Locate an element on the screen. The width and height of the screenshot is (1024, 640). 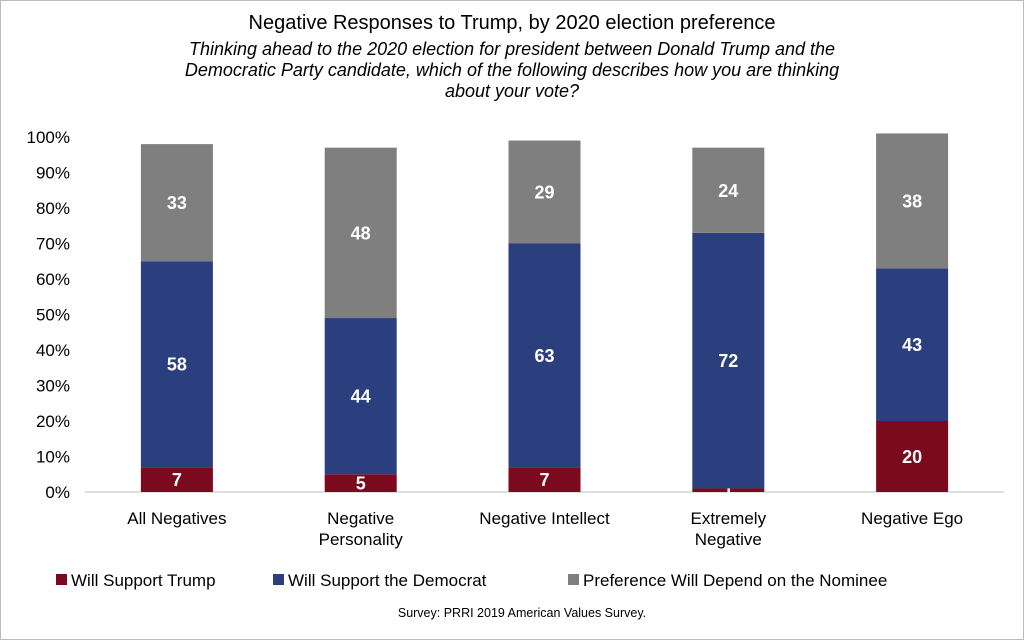
y-tick-label: 40% is located at coordinates (53, 350).